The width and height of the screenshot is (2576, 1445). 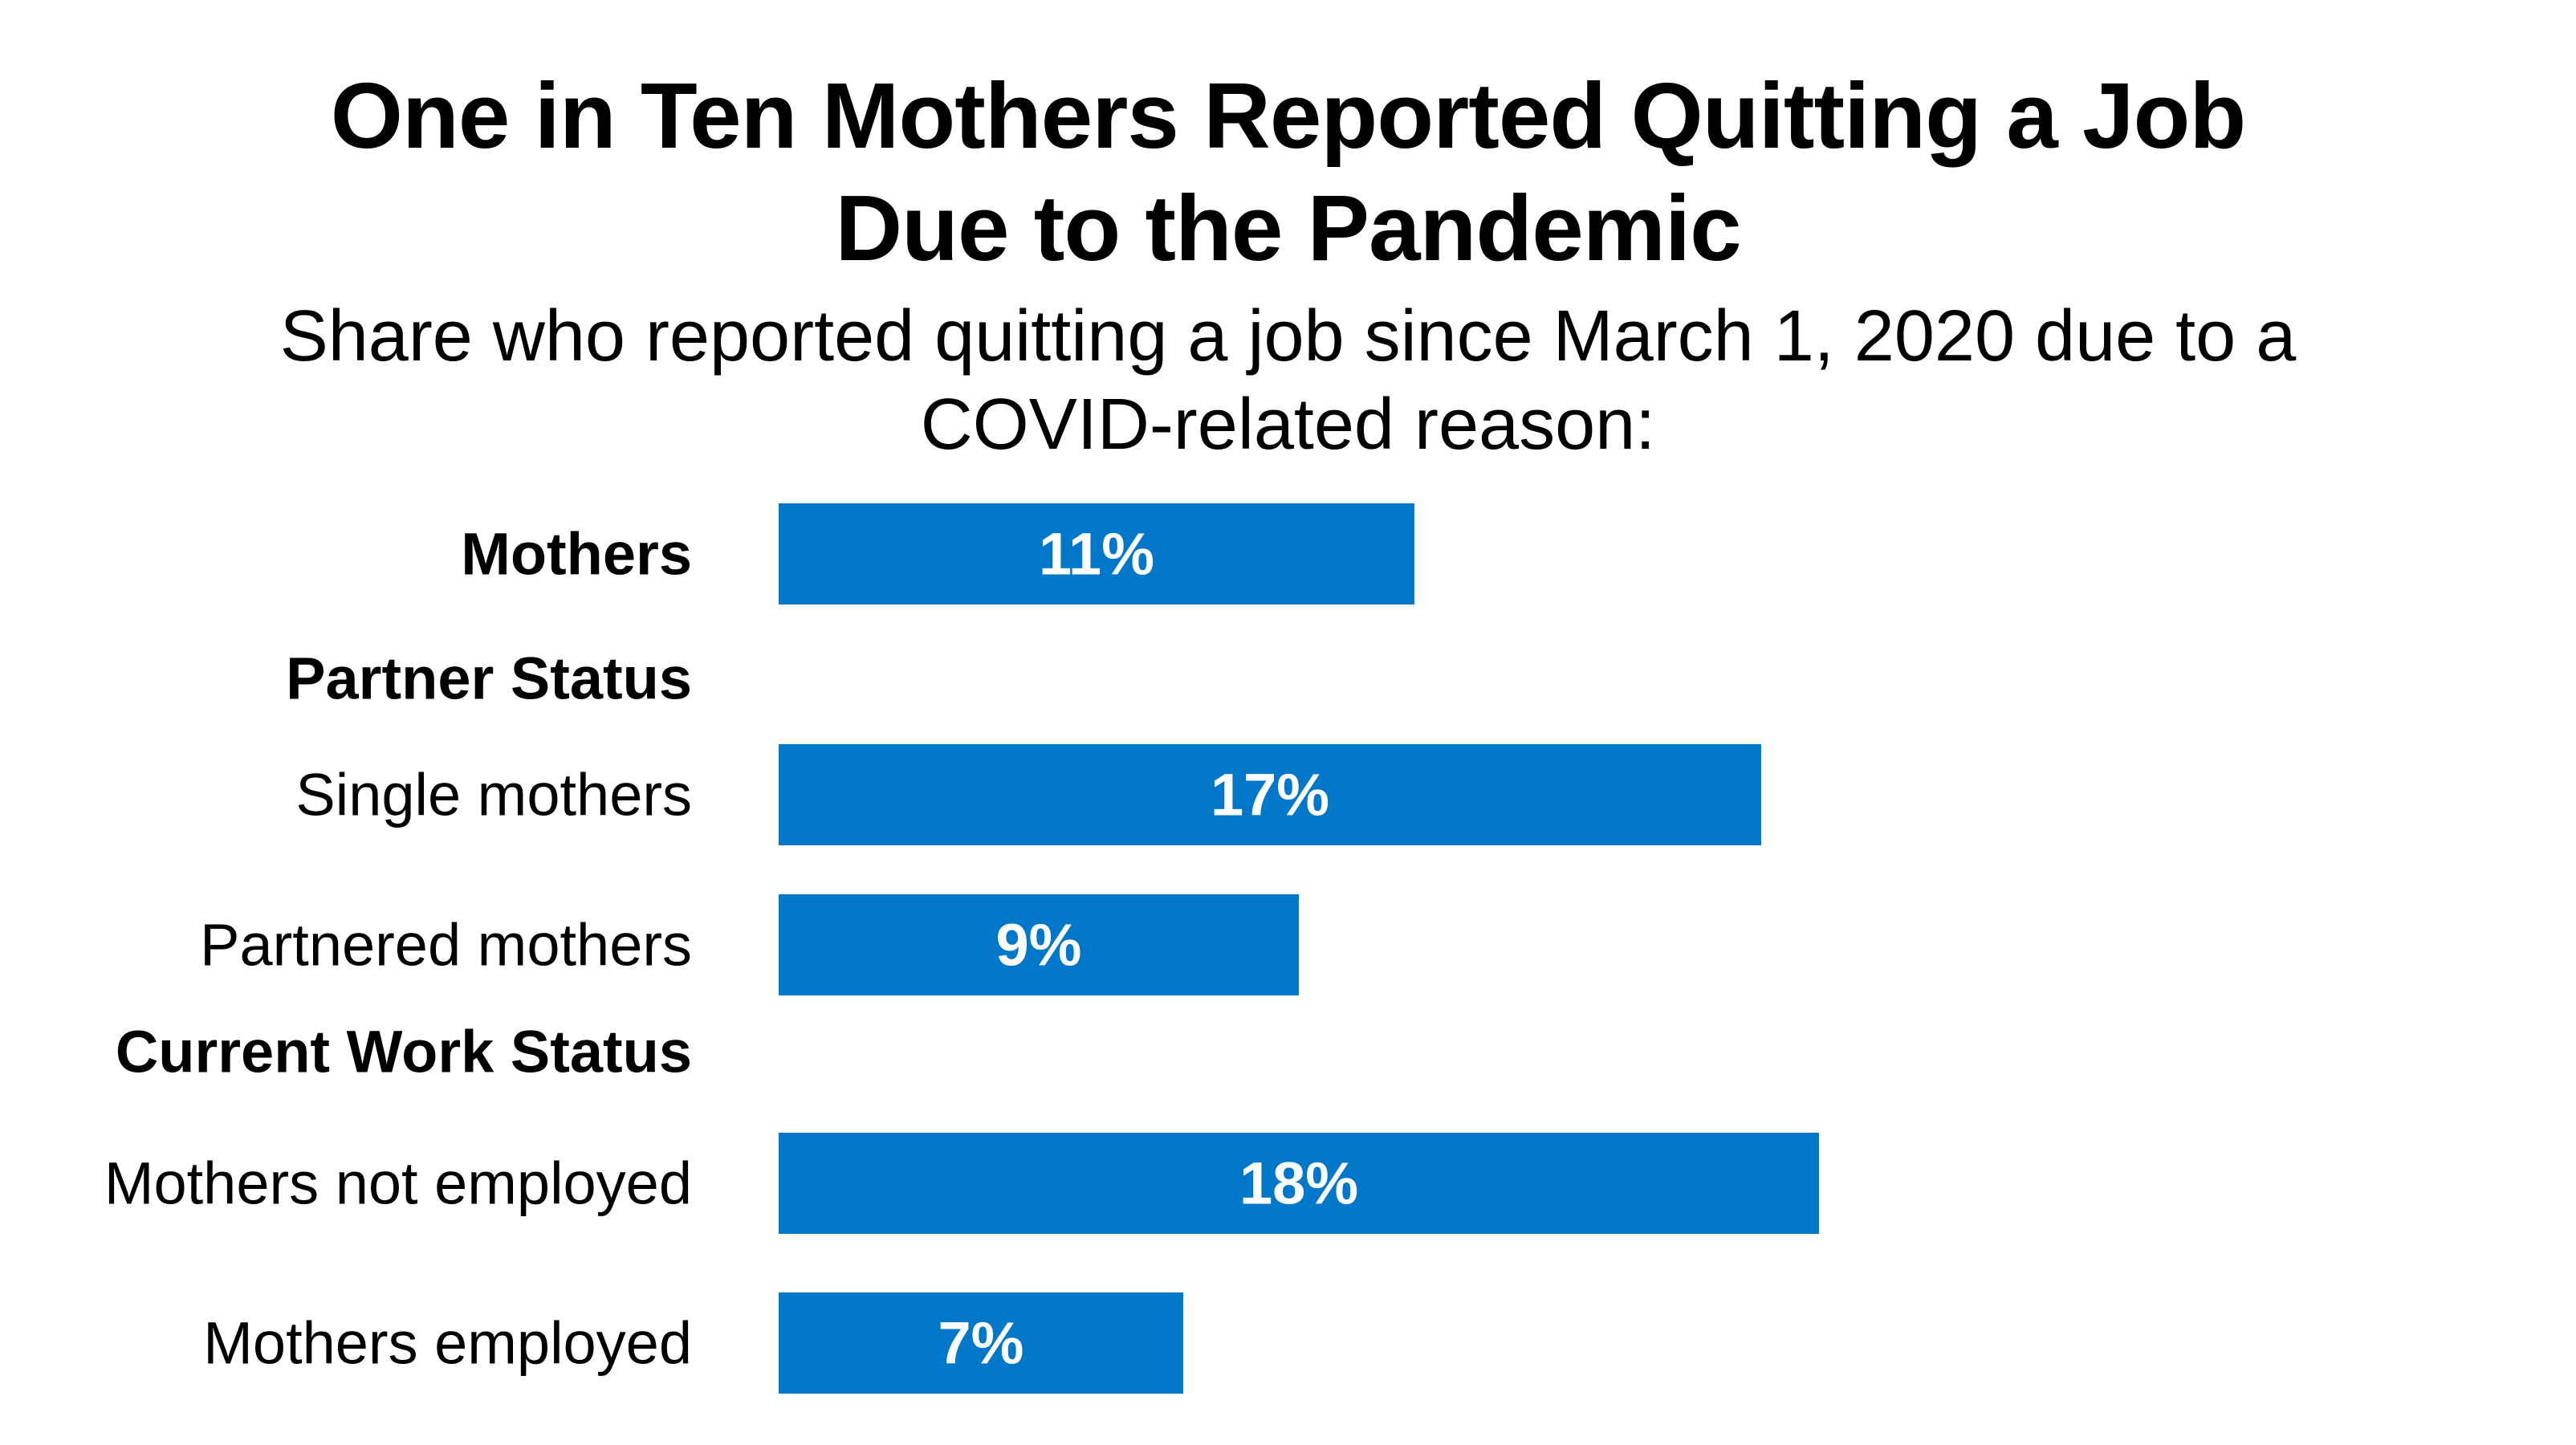 I want to click on category-label: Single mothers, so click(x=493, y=795).